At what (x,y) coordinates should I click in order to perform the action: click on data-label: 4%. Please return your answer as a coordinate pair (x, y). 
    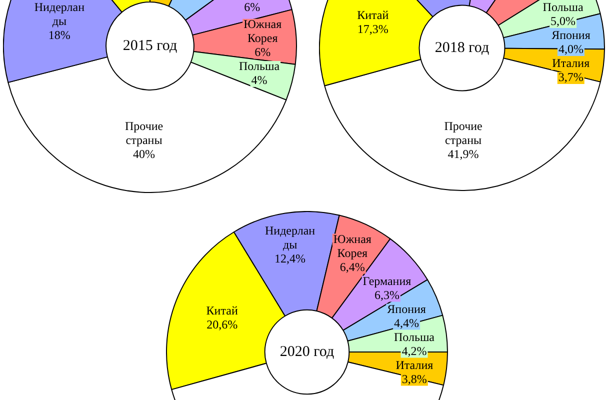
    Looking at the image, I should click on (259, 80).